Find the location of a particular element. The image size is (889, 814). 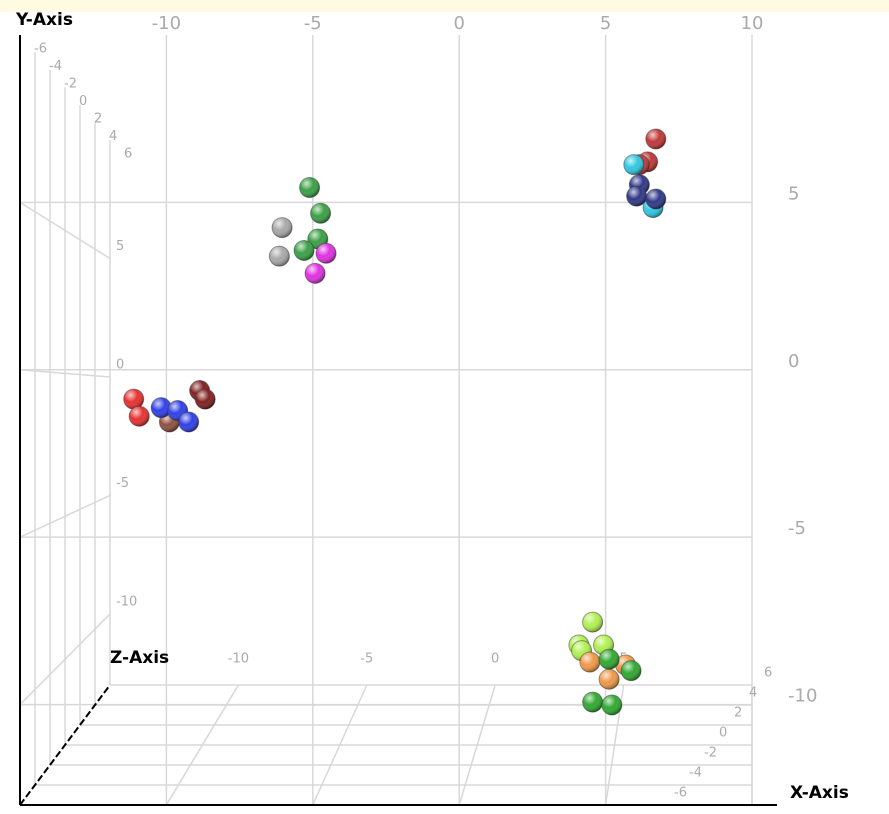

y-axis-title: Y-Axis is located at coordinates (44, 20).